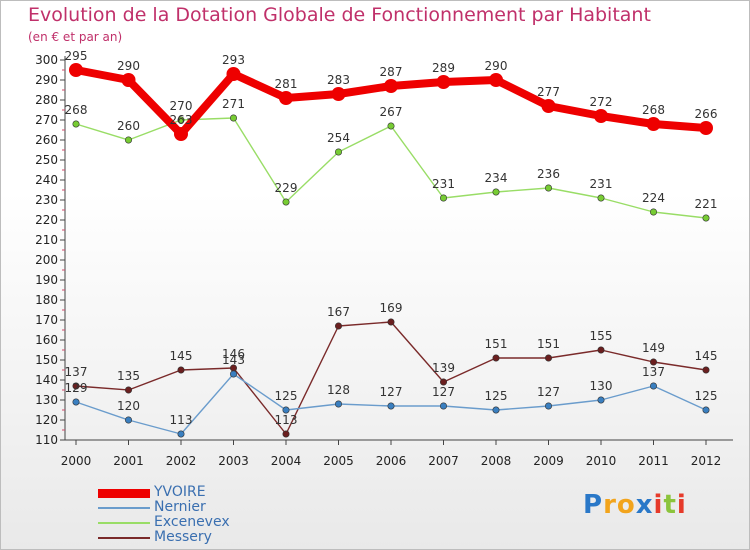 The width and height of the screenshot is (750, 550). What do you see at coordinates (46, 140) in the screenshot?
I see `y-tick-label: 260` at bounding box center [46, 140].